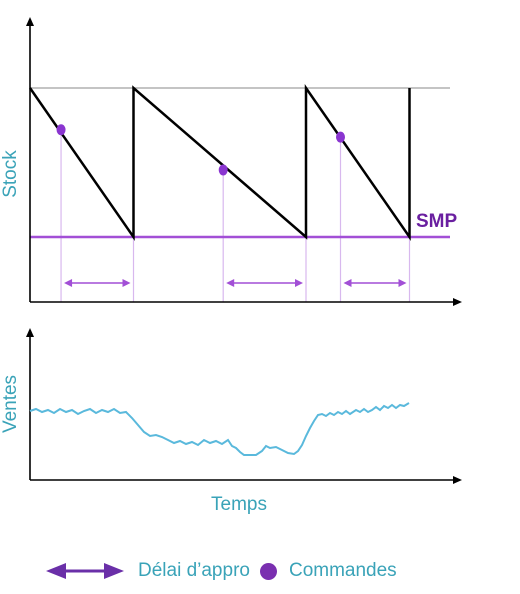 The width and height of the screenshot is (520, 594). What do you see at coordinates (194, 570) in the screenshot?
I see `legend-lead-time-label: Délai d’appro` at bounding box center [194, 570].